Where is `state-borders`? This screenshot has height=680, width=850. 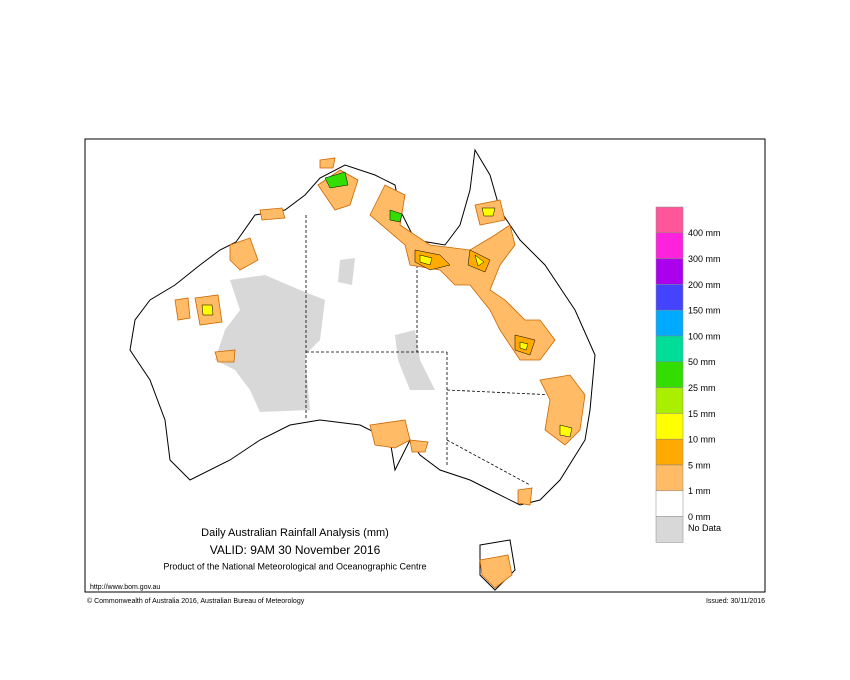 state-borders is located at coordinates (430, 350).